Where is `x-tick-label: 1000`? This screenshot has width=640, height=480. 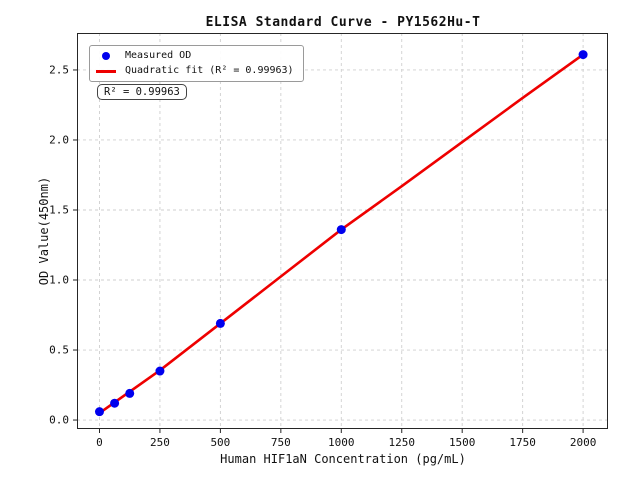 x-tick-label: 1000 is located at coordinates (341, 442).